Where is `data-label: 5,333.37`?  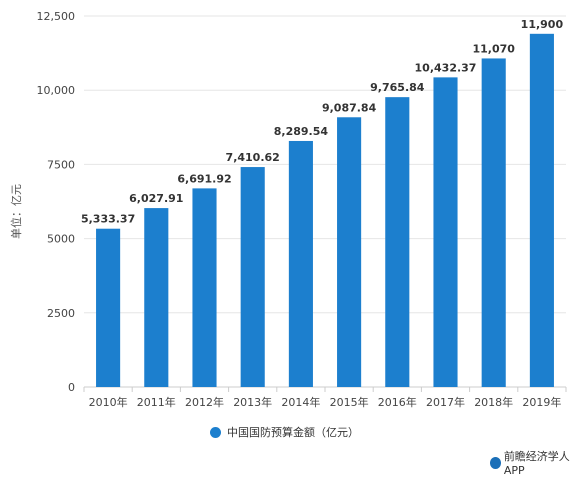
data-label: 5,333.37 is located at coordinates (108, 219).